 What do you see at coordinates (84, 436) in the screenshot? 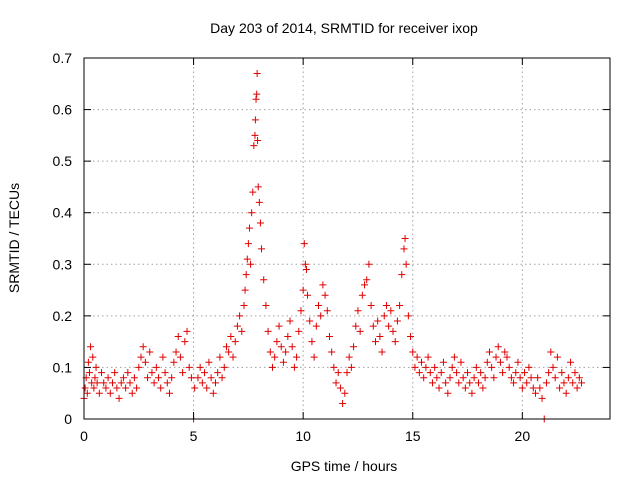
I see `x-tick-label: 0` at bounding box center [84, 436].